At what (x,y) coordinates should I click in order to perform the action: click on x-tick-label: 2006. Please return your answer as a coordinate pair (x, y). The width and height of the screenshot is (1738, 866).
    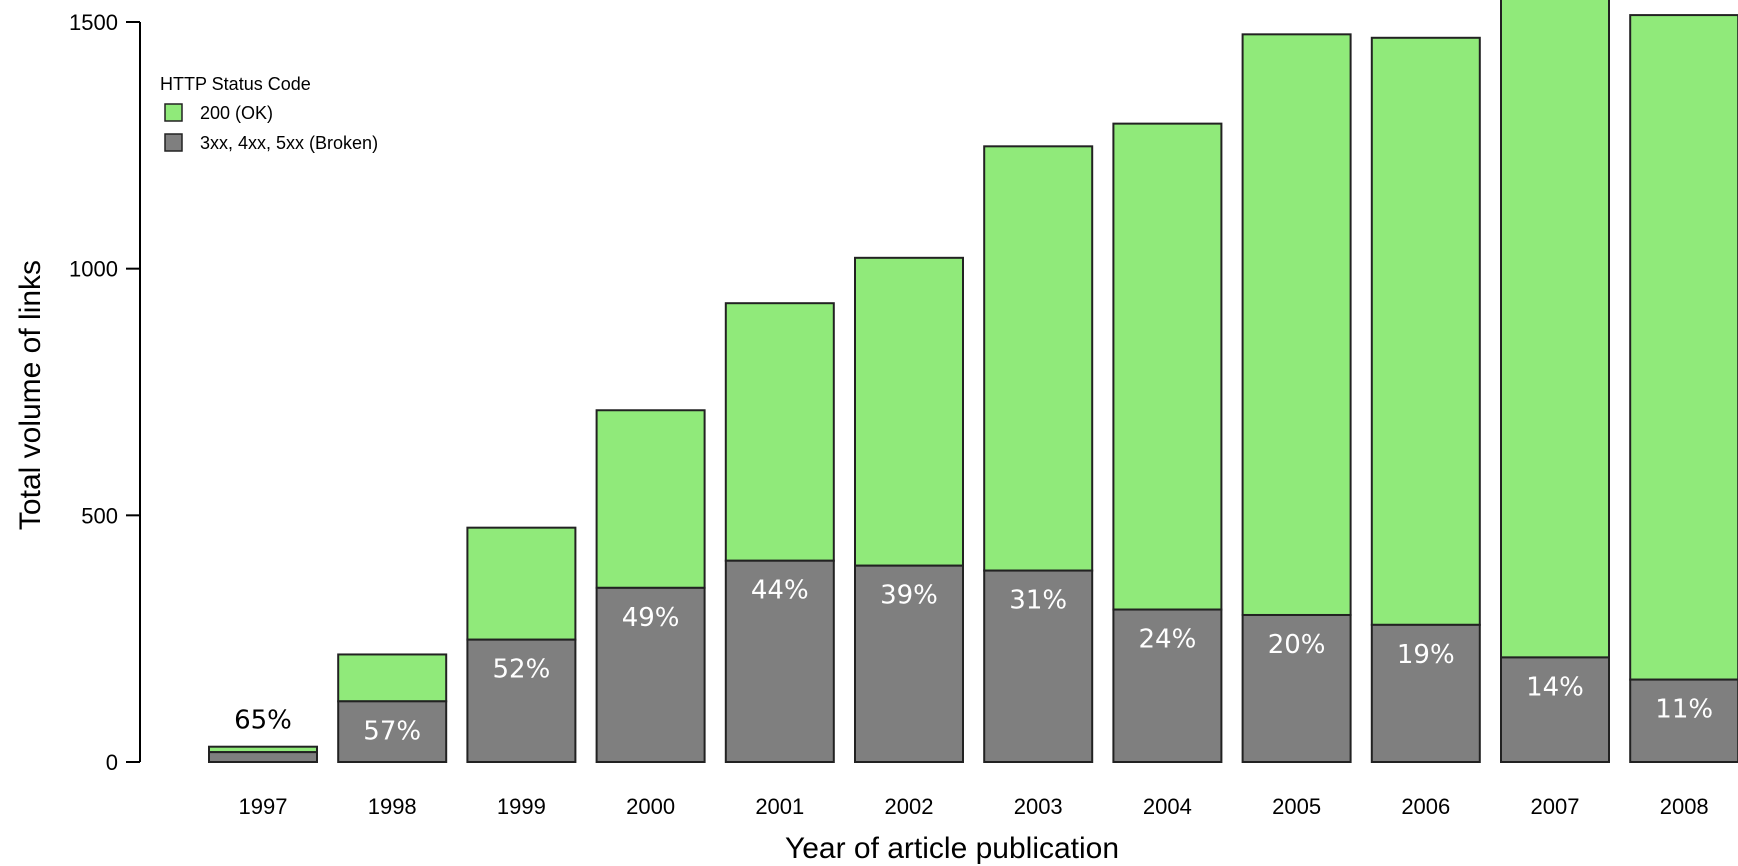
    Looking at the image, I should click on (1425, 806).